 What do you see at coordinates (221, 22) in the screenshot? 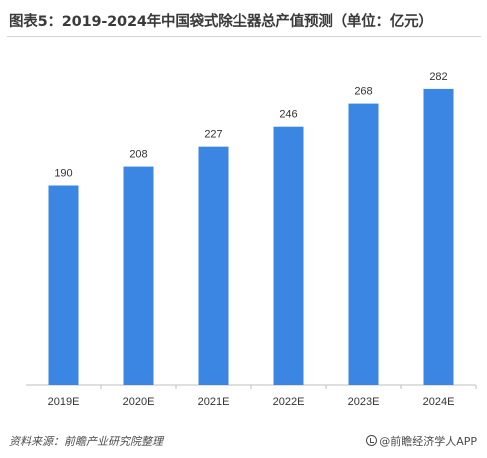
I see `chart-title: 图表5：2019-2024年中国袋式除尘器总产值预测（单位：亿元）` at bounding box center [221, 22].